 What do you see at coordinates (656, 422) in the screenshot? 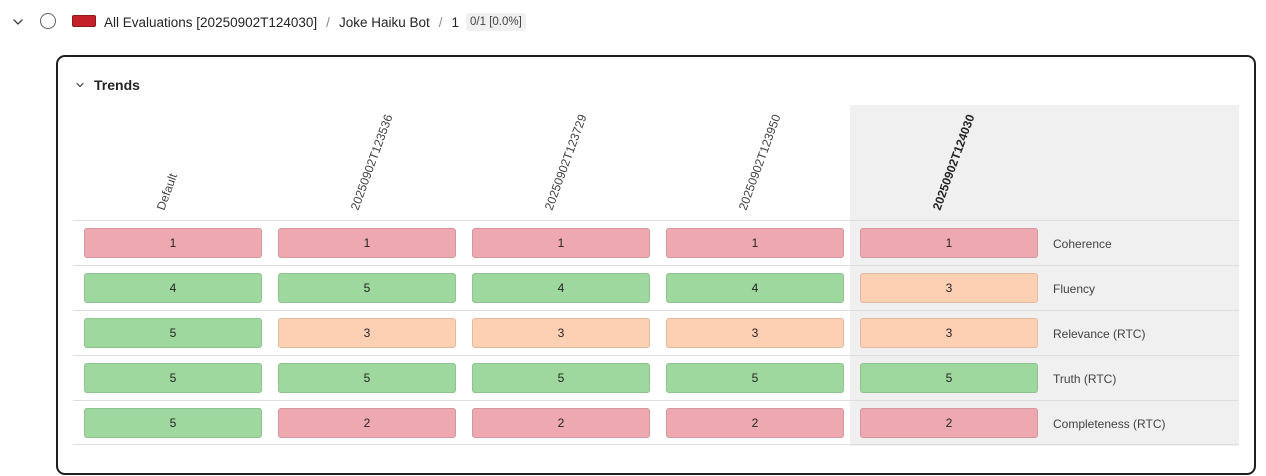
I see `metric-row: 5 2 2 2 2 Completeness (RTC)` at bounding box center [656, 422].